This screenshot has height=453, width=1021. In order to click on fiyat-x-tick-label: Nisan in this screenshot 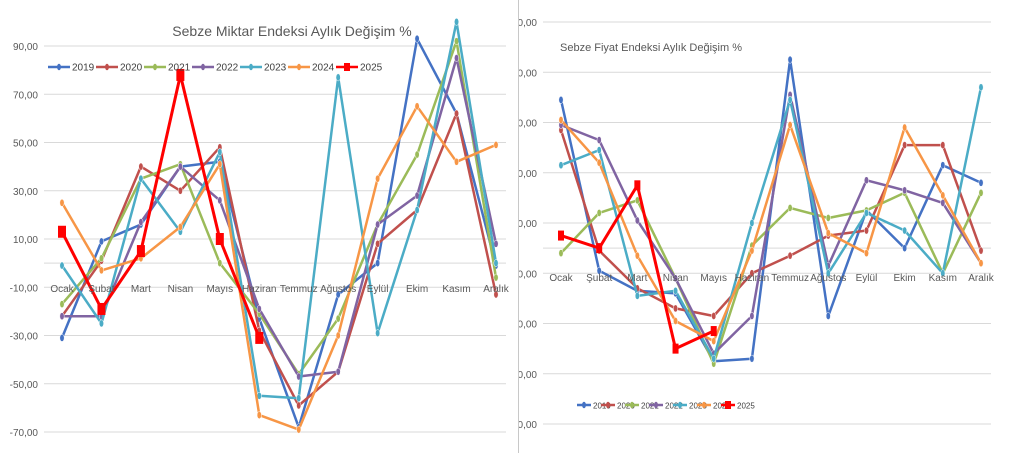, I will do `click(676, 278)`.